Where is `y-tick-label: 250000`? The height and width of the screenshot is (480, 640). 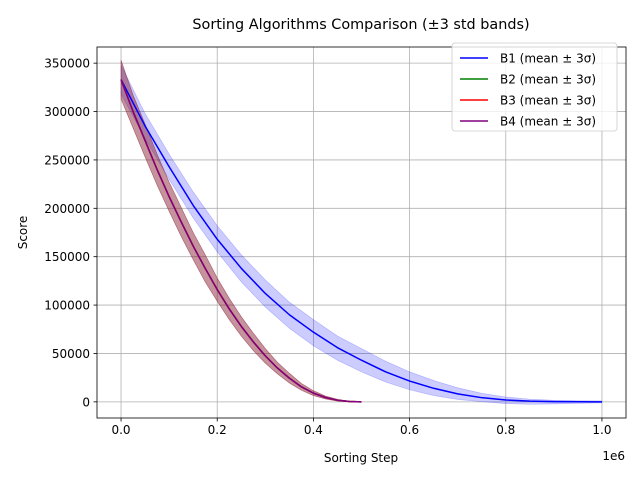
y-tick-label: 250000 is located at coordinates (67, 160).